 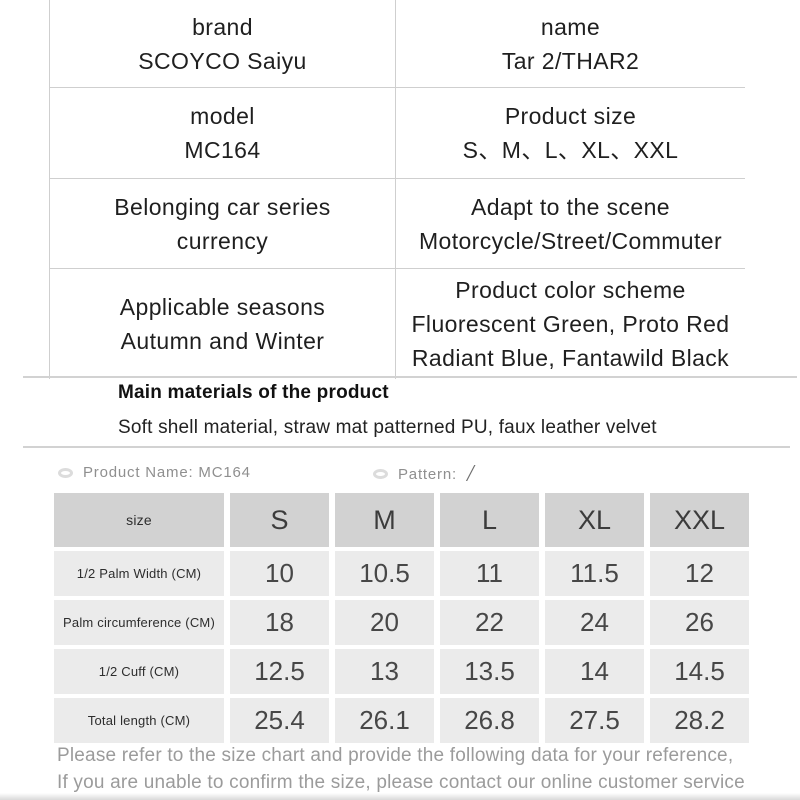 I want to click on spec-color-scheme-value2: Radiant Blue, Fantawild Black, so click(x=570, y=358).